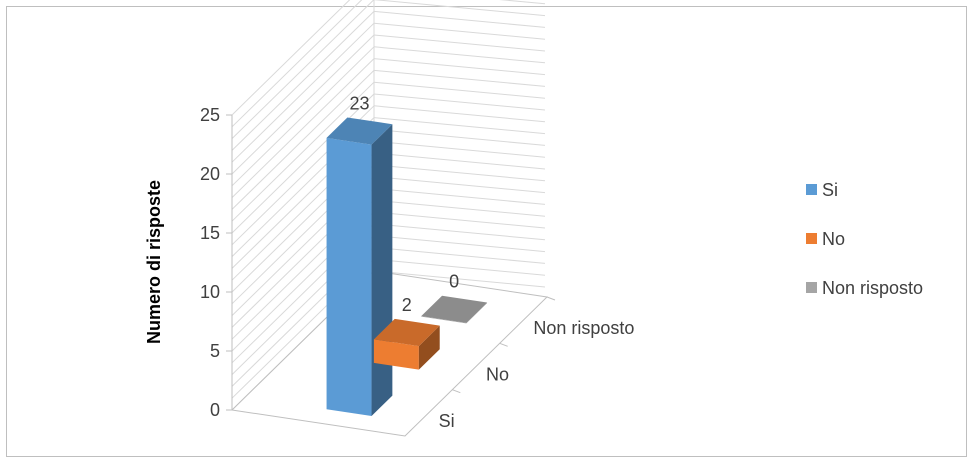 The height and width of the screenshot is (464, 974). I want to click on y-tick-label: 0, so click(215, 410).